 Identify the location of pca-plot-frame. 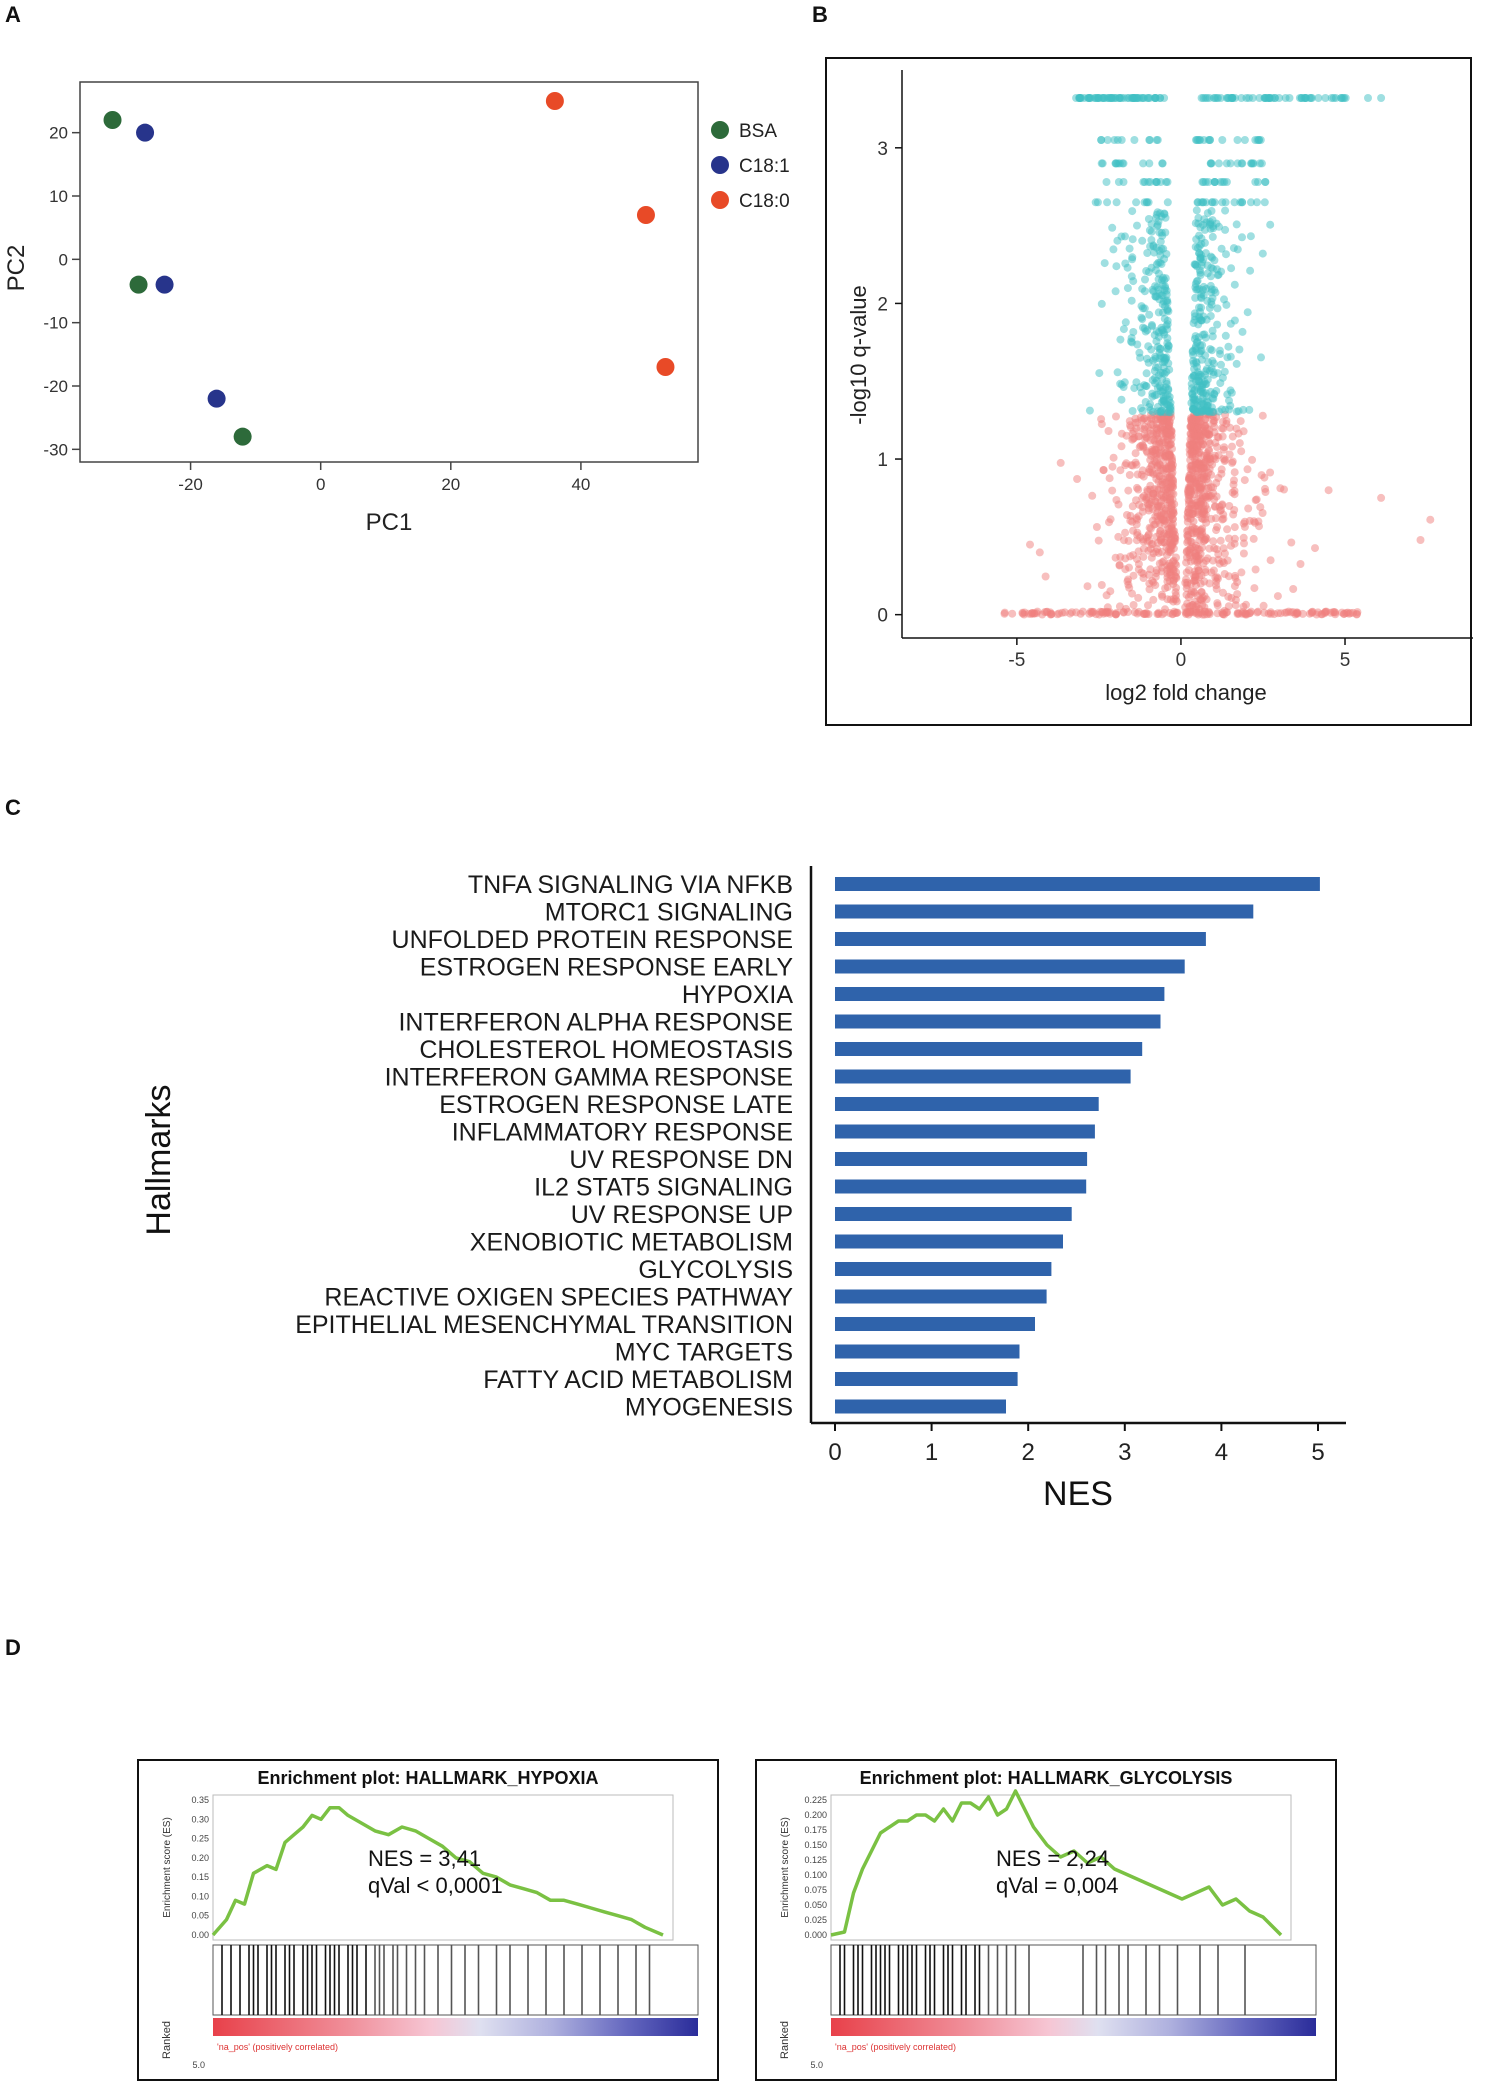
(389, 272).